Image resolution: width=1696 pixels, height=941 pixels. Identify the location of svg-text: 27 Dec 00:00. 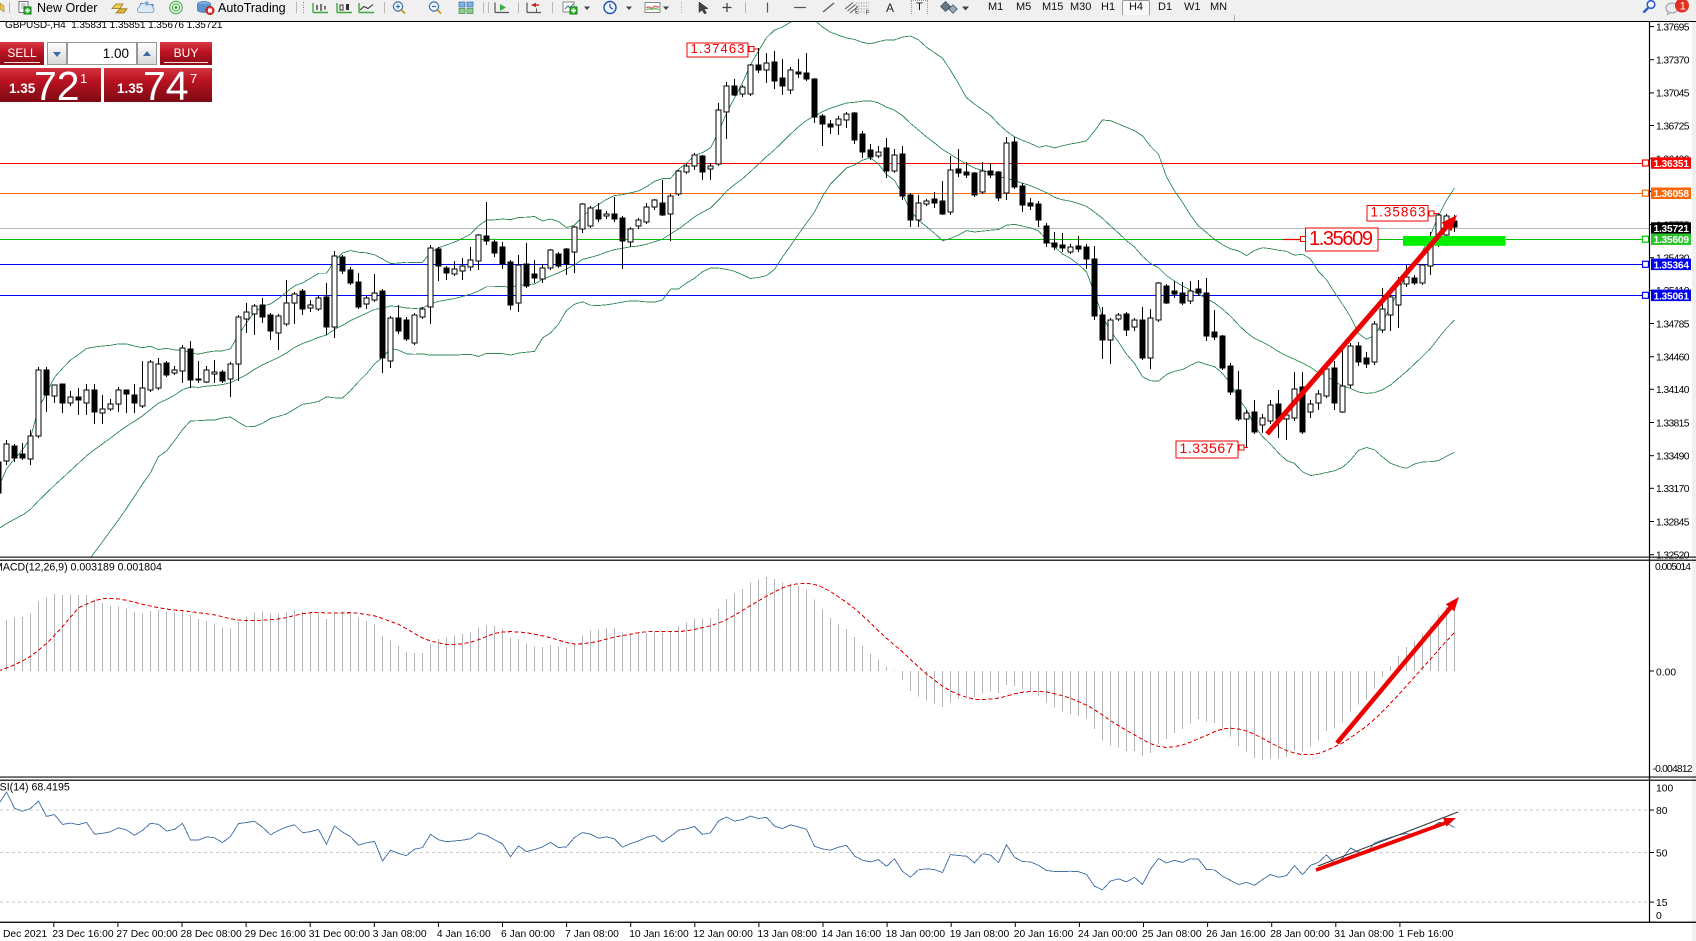
(147, 934).